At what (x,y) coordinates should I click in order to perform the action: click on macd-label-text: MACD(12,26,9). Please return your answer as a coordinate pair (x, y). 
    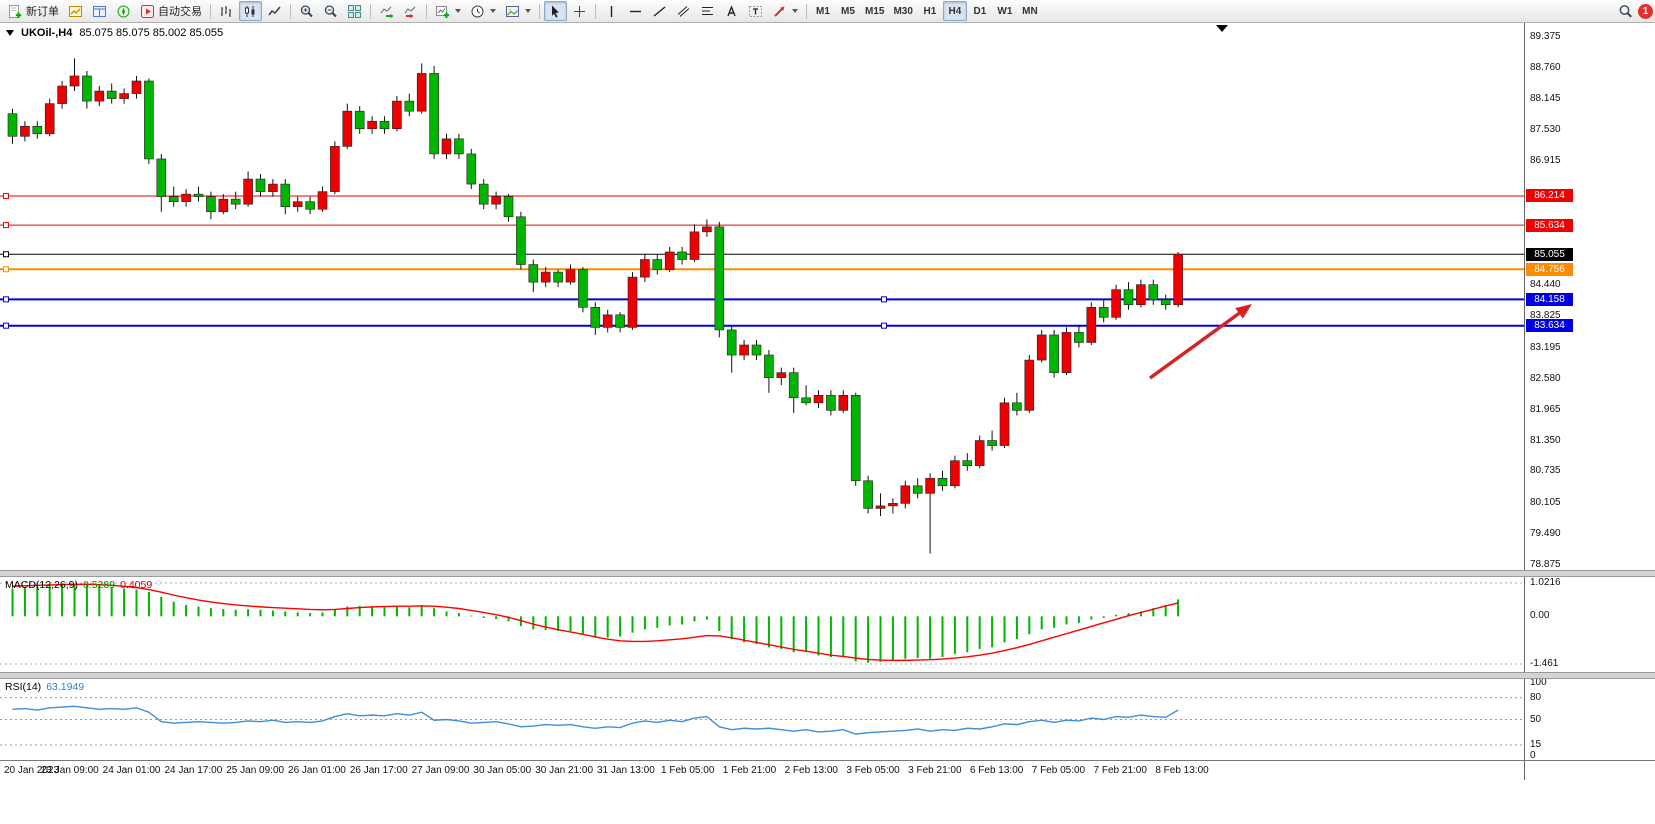
    Looking at the image, I should click on (41, 585).